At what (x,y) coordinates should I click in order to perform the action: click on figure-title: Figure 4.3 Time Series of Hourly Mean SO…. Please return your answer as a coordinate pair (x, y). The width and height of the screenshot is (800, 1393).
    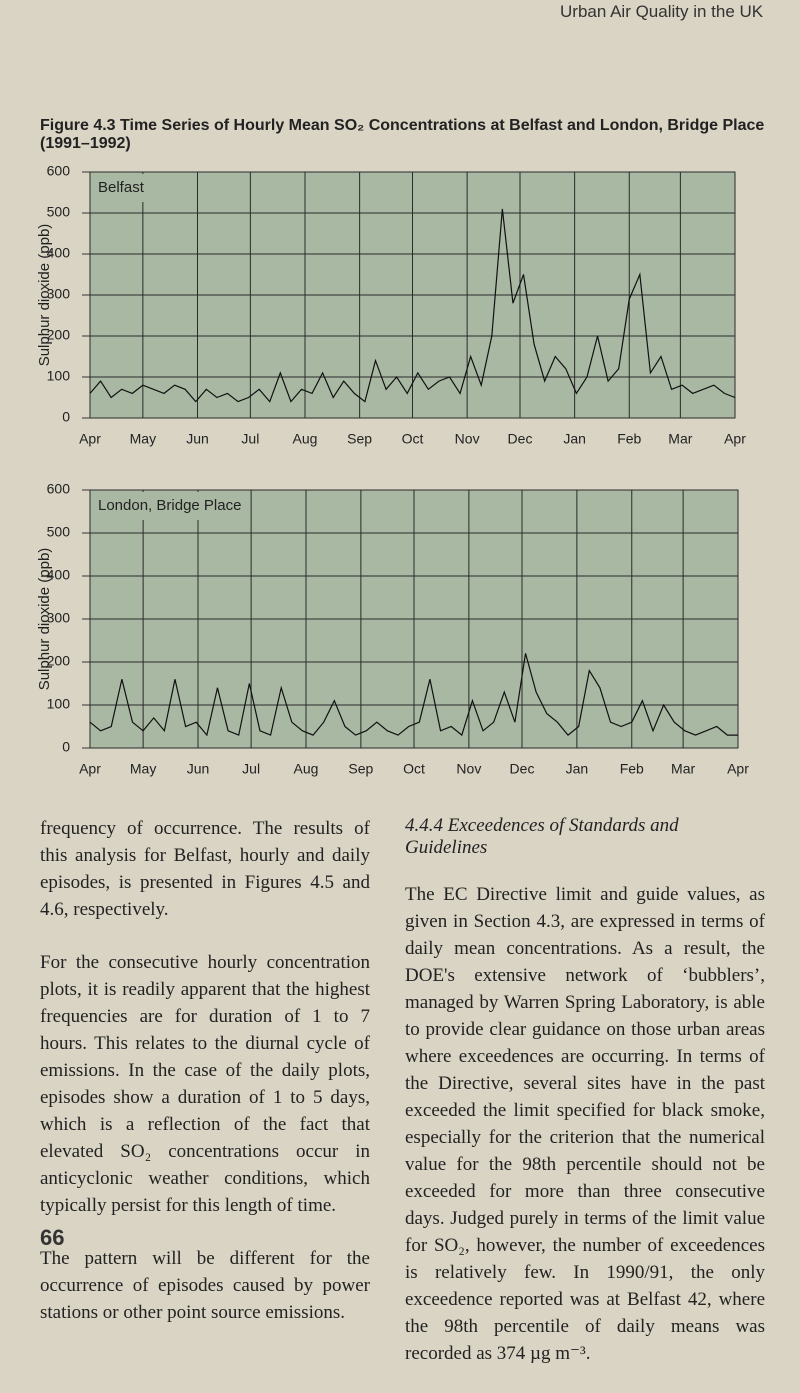
    Looking at the image, I should click on (402, 134).